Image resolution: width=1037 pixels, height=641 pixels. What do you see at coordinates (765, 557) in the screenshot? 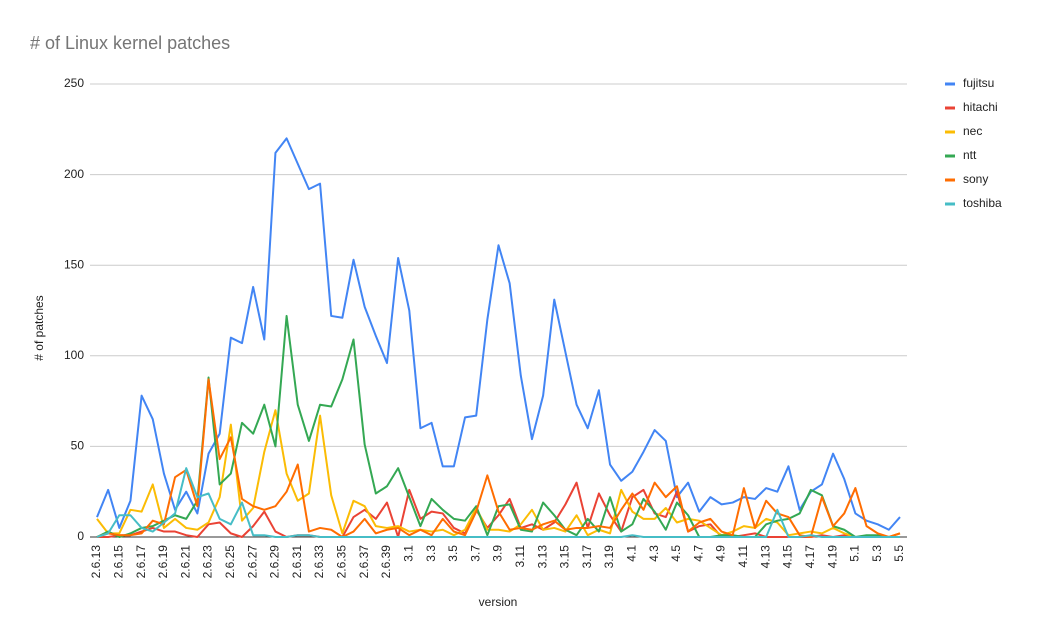
I see `x-tick-label: 4.13` at bounding box center [765, 557].